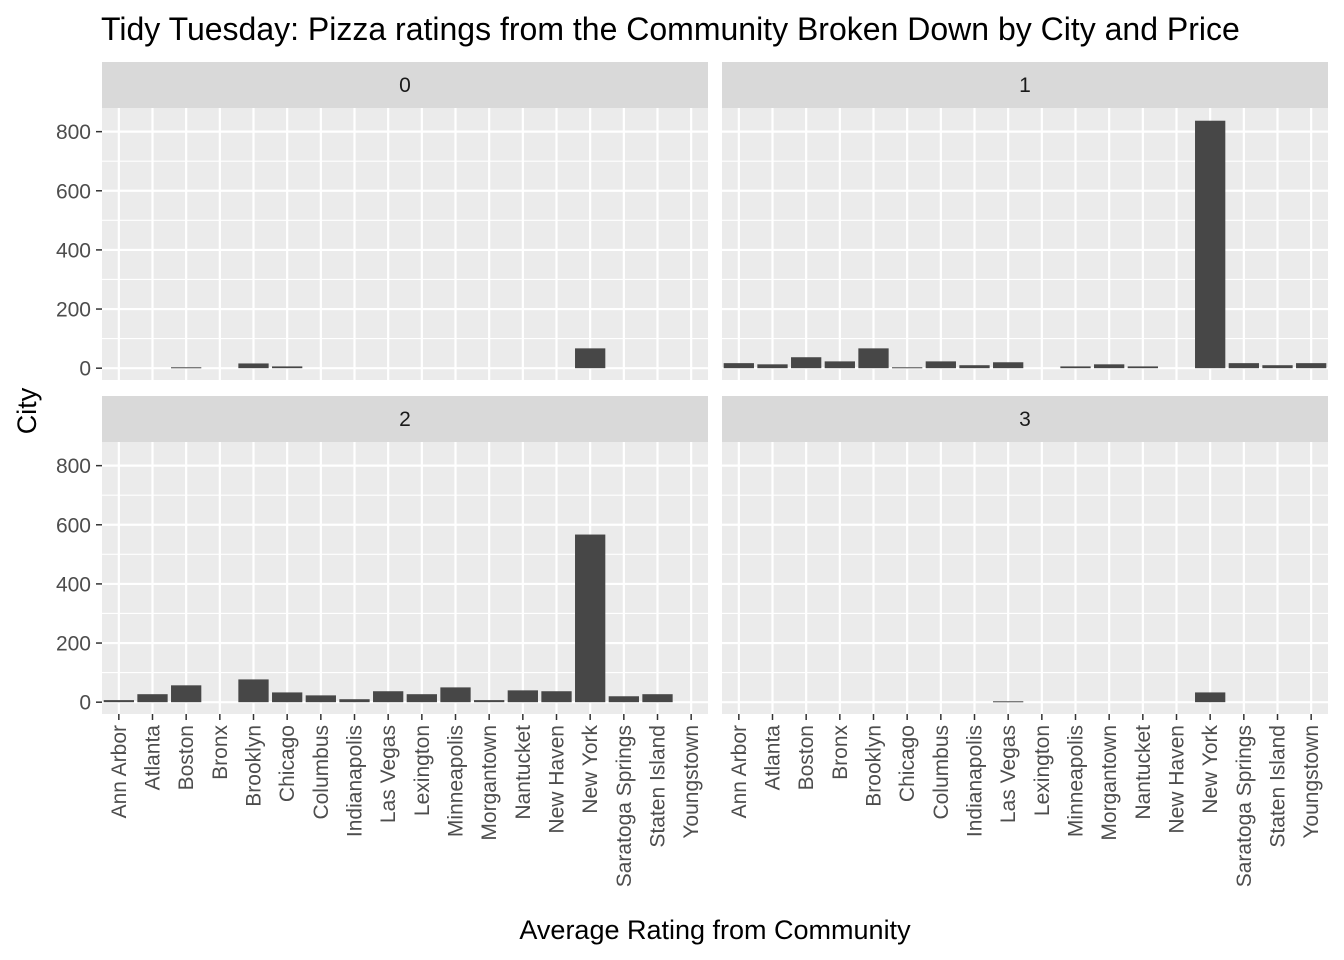  Describe the element at coordinates (186, 368) in the screenshot. I see `bar-boston: Boston: 3` at that location.